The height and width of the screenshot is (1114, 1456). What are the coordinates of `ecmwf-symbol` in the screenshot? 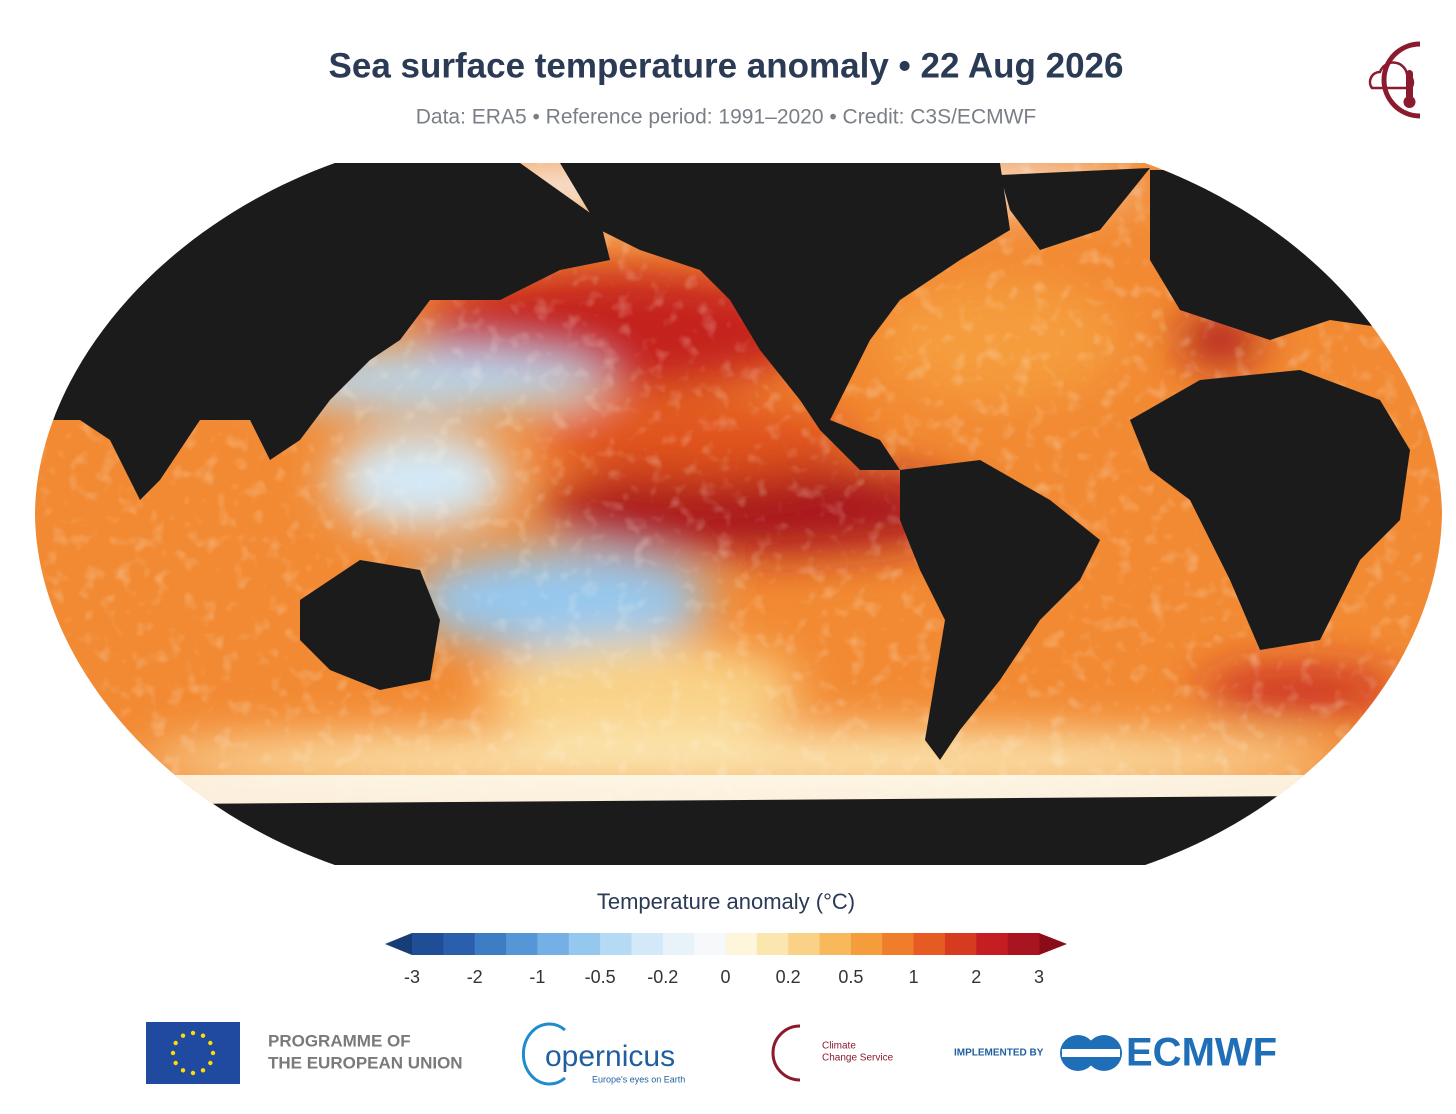 It's located at (1091, 1053).